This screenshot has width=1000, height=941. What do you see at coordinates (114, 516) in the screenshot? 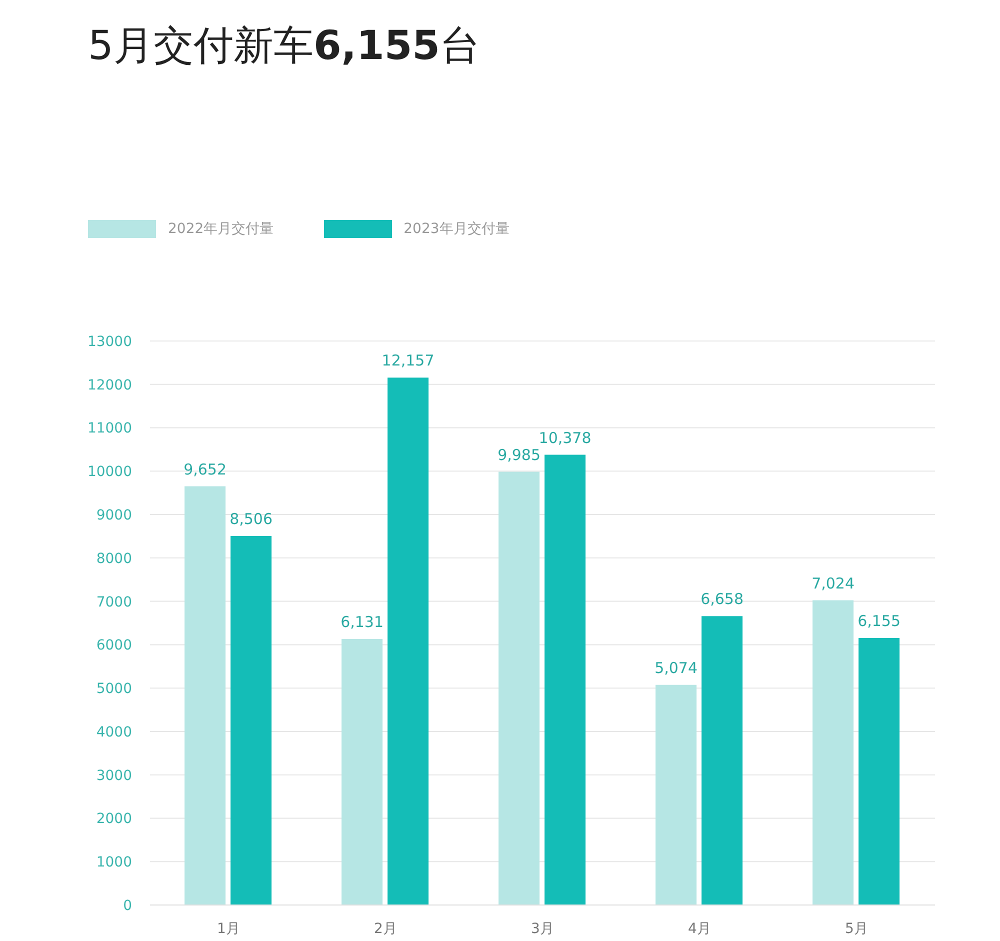
I see `y-tick-label: 9000` at bounding box center [114, 516].